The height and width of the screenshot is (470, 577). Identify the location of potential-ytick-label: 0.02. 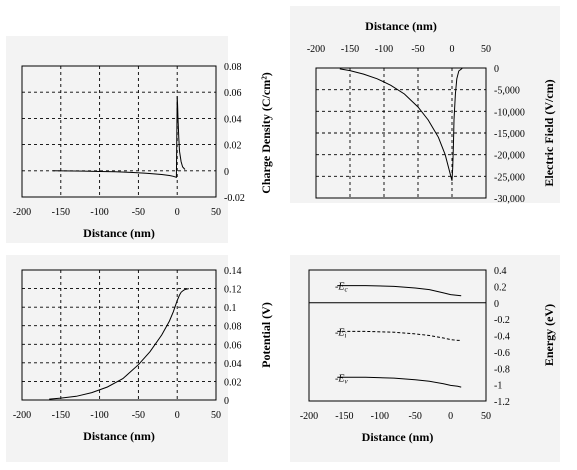
(233, 382).